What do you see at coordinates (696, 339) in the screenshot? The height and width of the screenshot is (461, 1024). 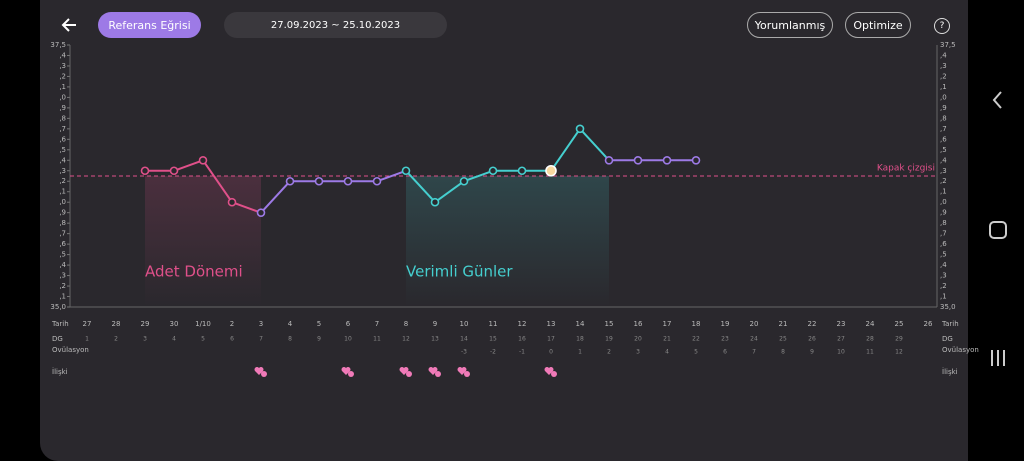 I see `cycle-day: 22` at bounding box center [696, 339].